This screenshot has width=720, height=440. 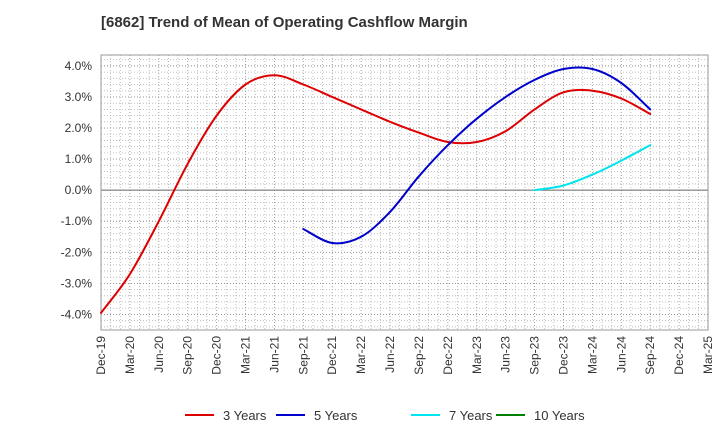 What do you see at coordinates (592, 355) in the screenshot?
I see `x-tick-label: Mar-24` at bounding box center [592, 355].